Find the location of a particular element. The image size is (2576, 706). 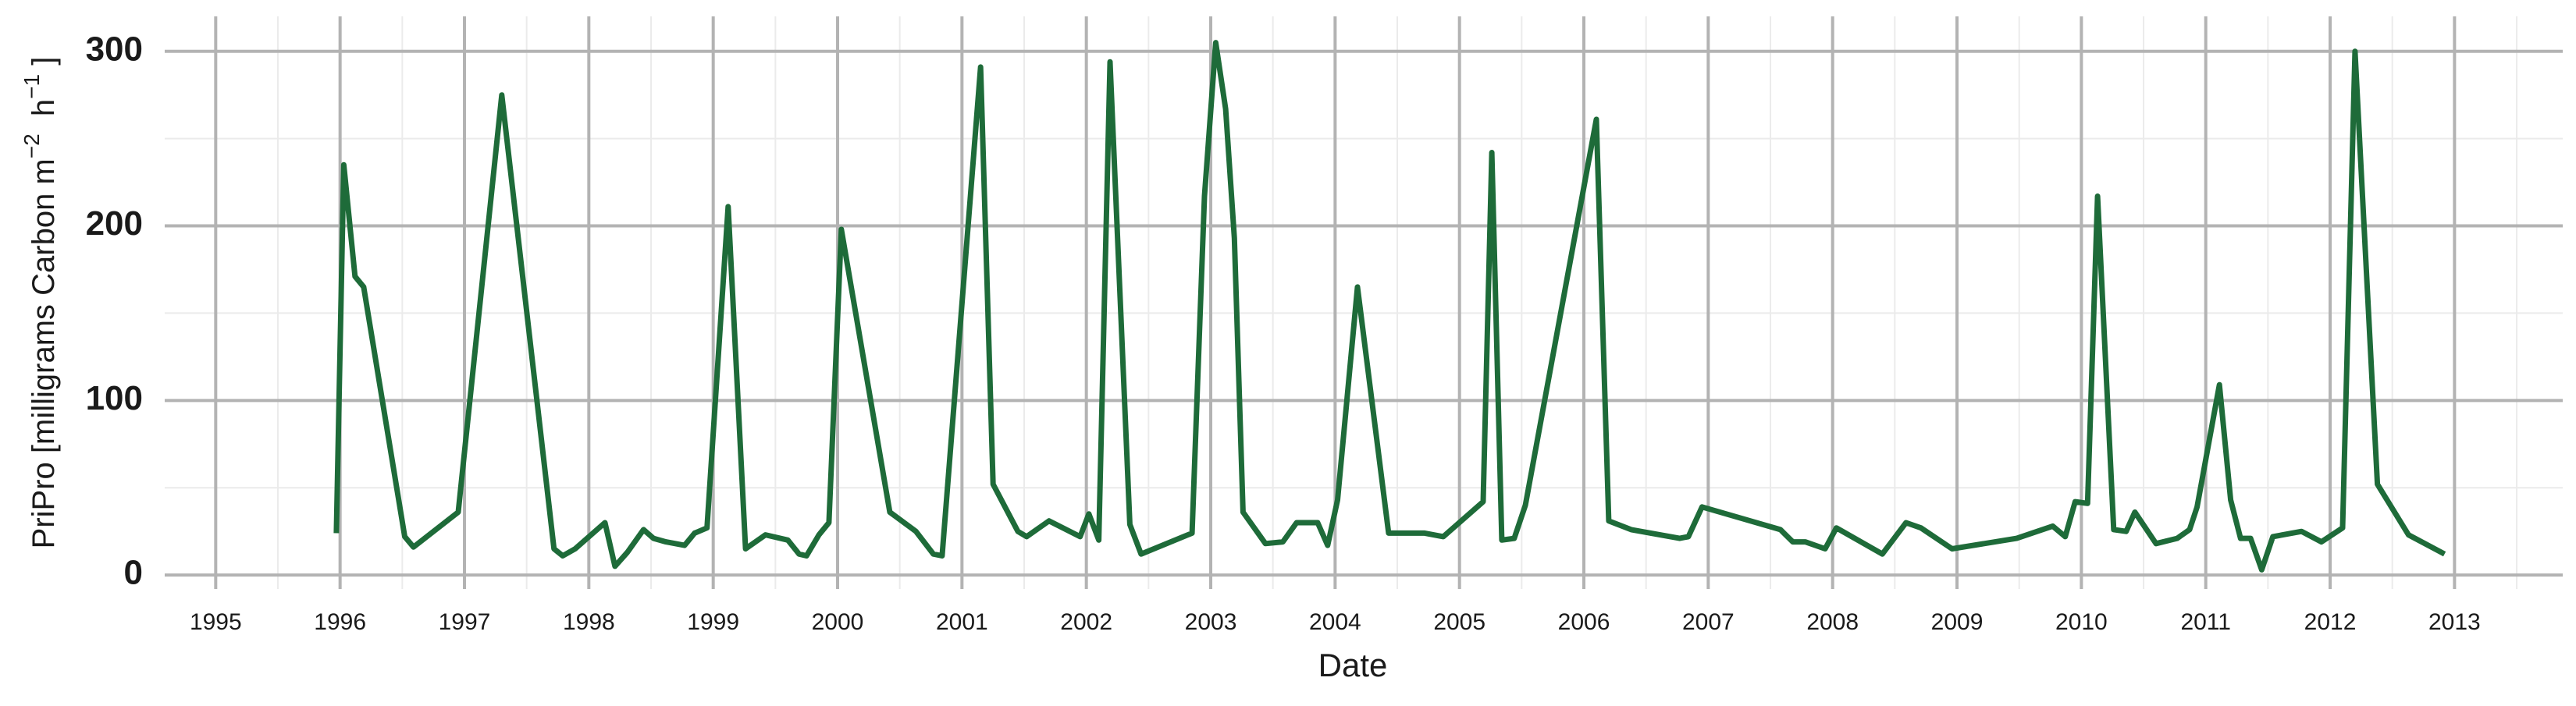

y-tick-label: 100 is located at coordinates (114, 398).